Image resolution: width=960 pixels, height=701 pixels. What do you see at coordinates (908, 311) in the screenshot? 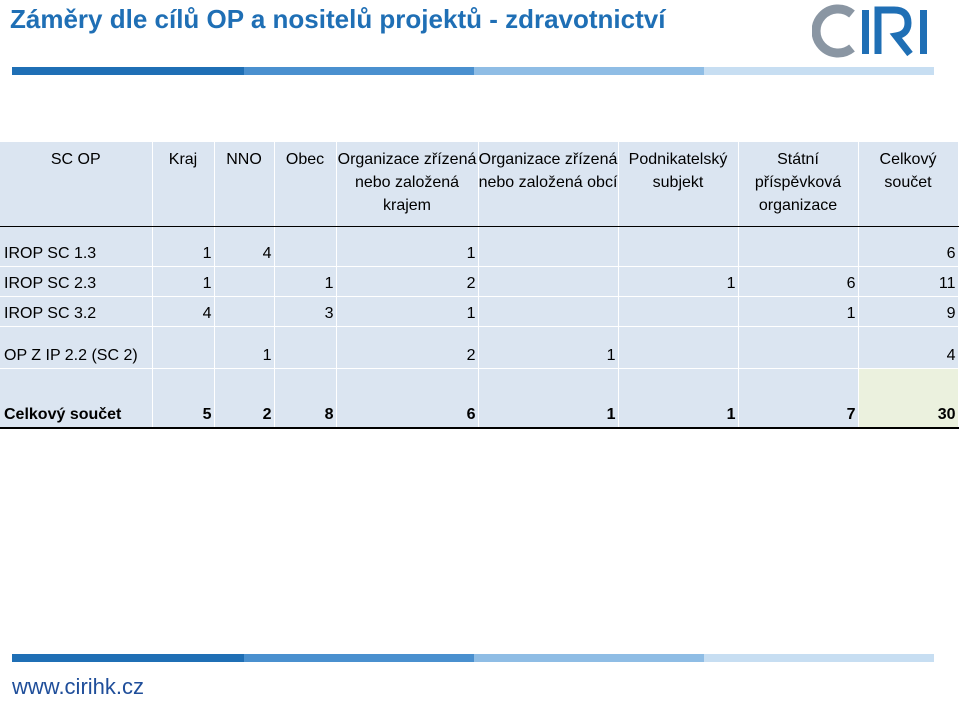
I see `row-total-cell: 9` at bounding box center [908, 311].